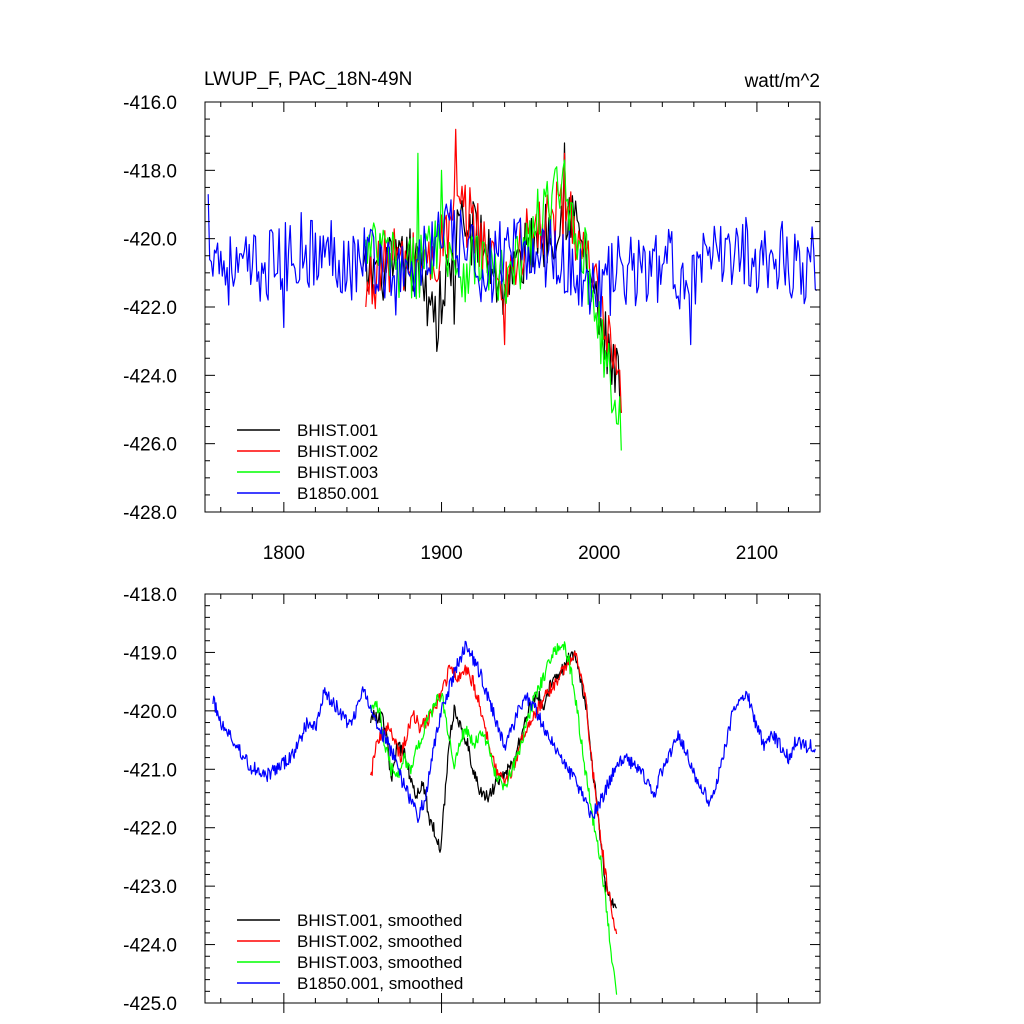 Image resolution: width=1024 pixels, height=1024 pixels. Describe the element at coordinates (380, 983) in the screenshot. I see `legend-label-4: B1850.001, smoothed` at that location.